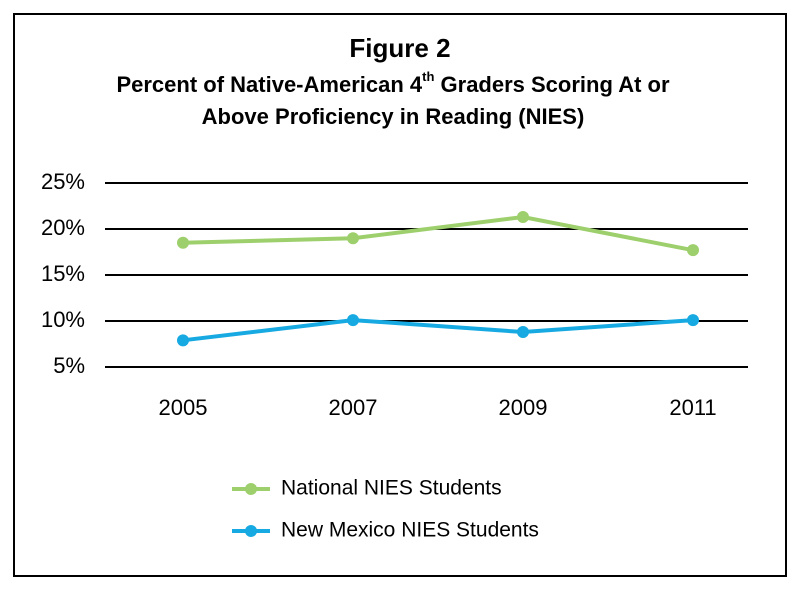 The height and width of the screenshot is (589, 800). Describe the element at coordinates (410, 530) in the screenshot. I see `legend-label: New Mexico NIES Students` at that location.